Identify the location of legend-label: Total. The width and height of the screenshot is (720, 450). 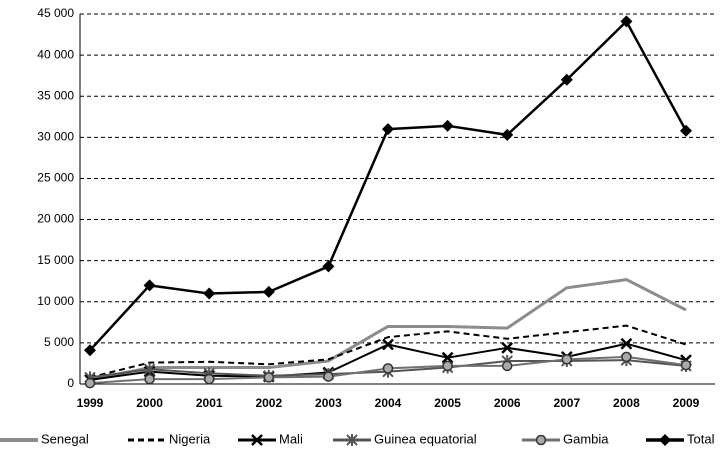
(701, 438).